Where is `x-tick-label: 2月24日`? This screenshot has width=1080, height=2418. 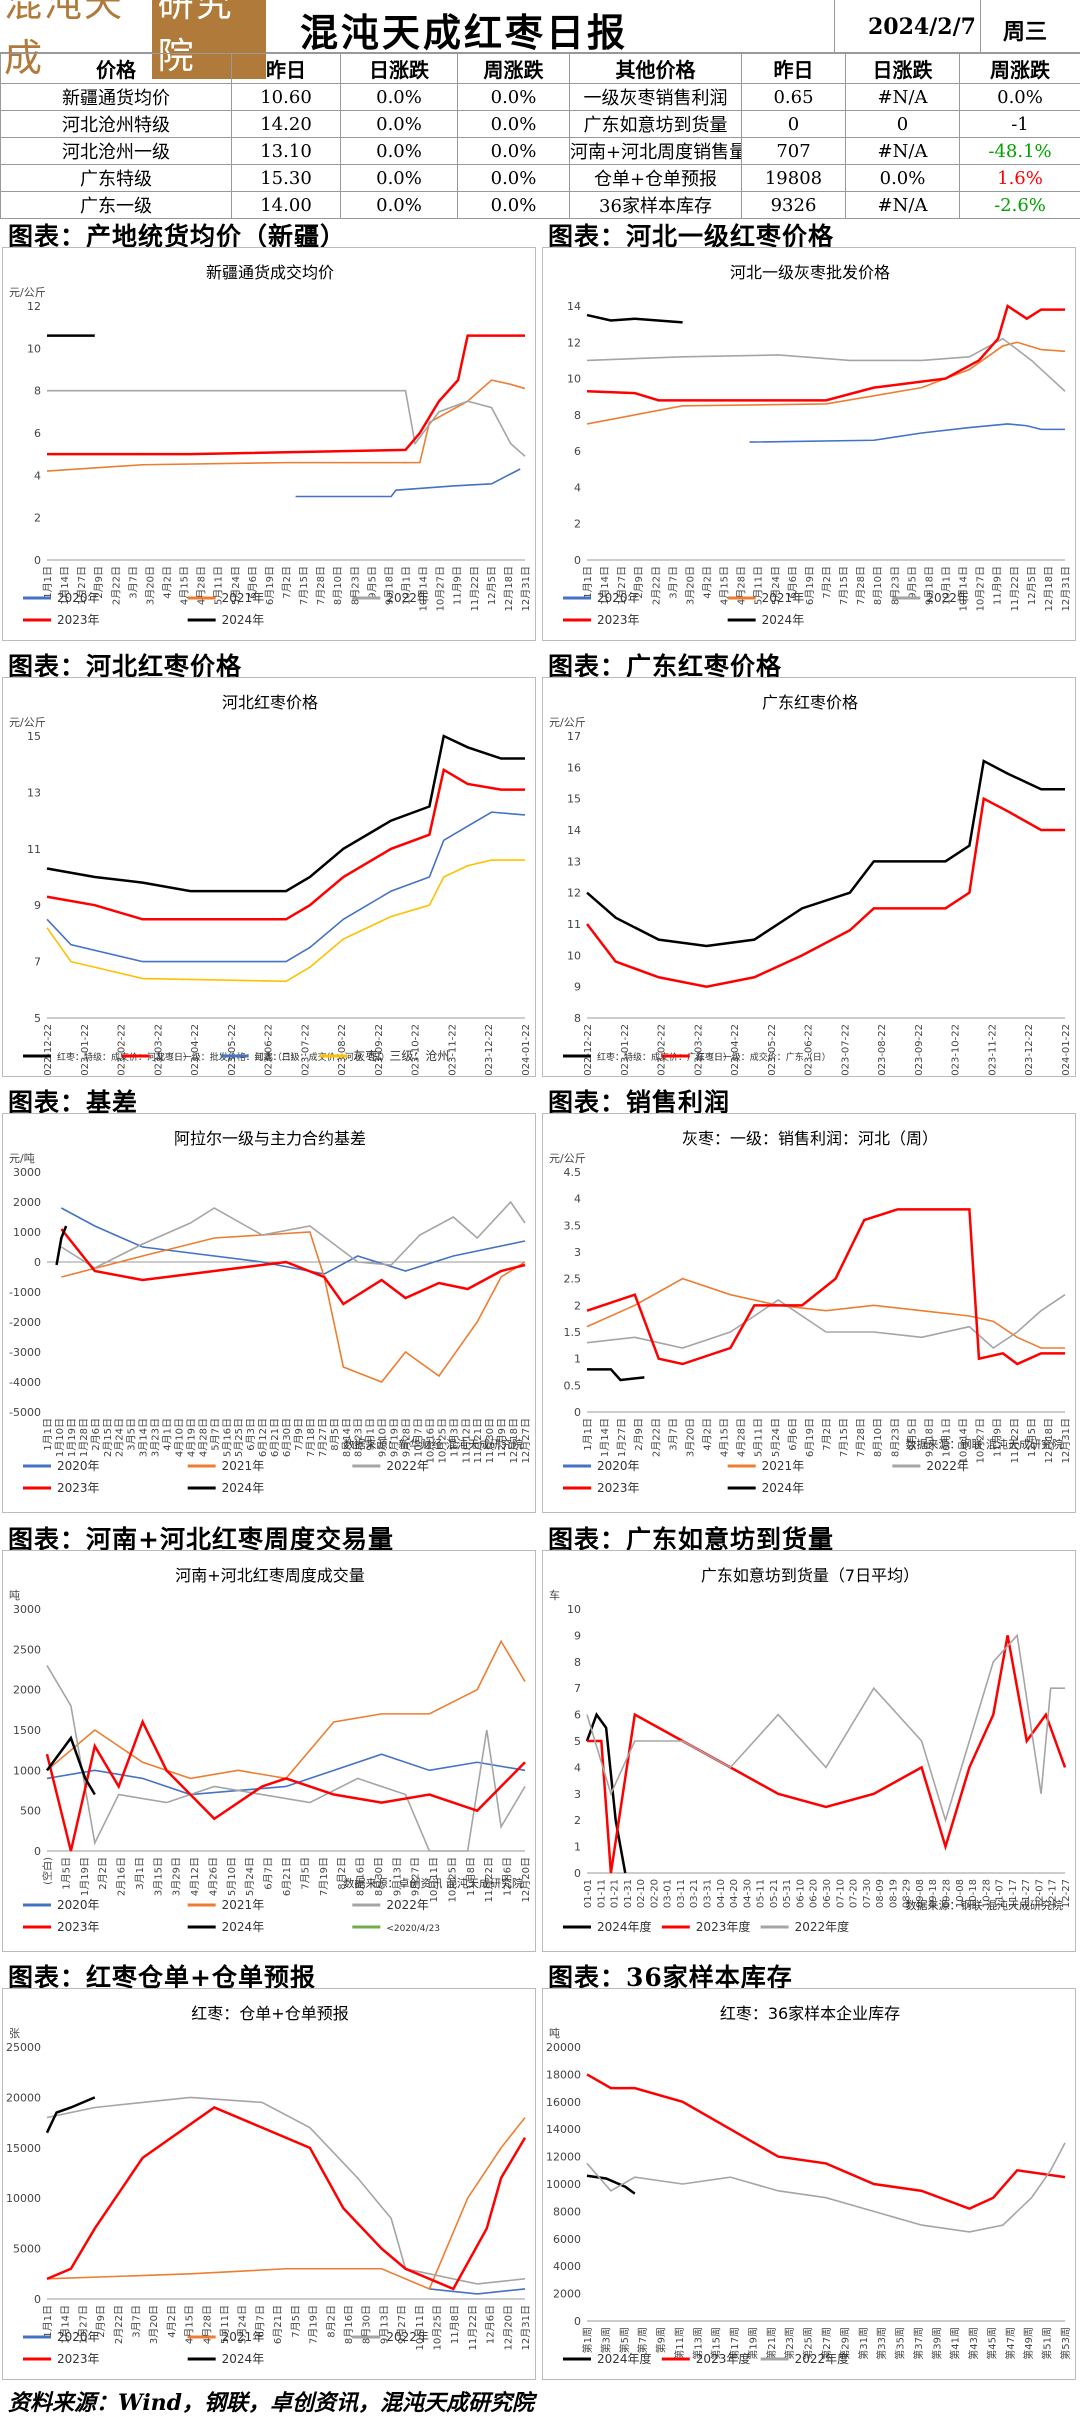 x-tick-label: 2月24日 is located at coordinates (120, 1437).